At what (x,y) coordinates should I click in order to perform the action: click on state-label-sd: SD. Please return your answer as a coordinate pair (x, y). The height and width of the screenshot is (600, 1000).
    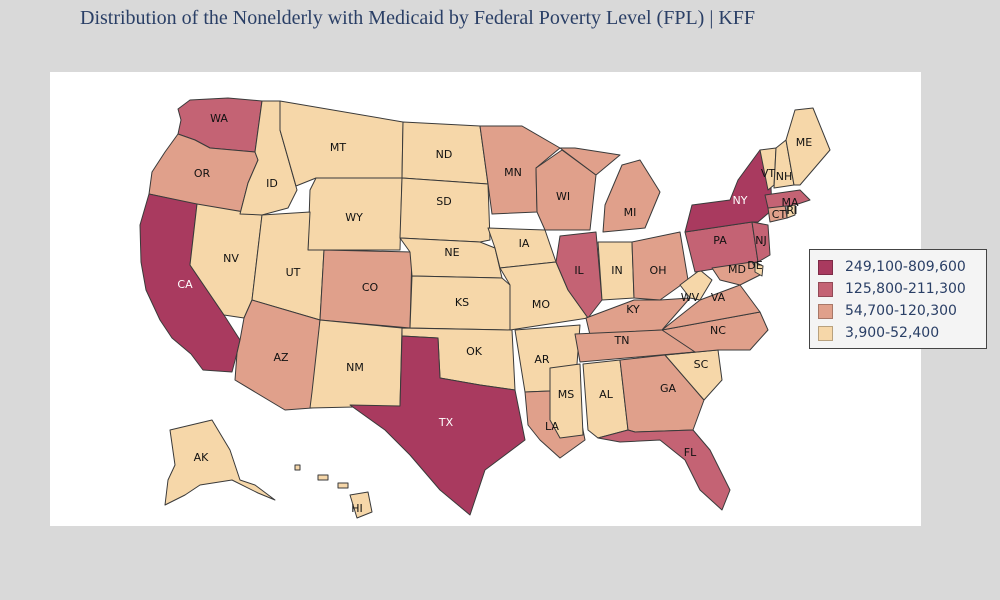
    Looking at the image, I should click on (443, 201).